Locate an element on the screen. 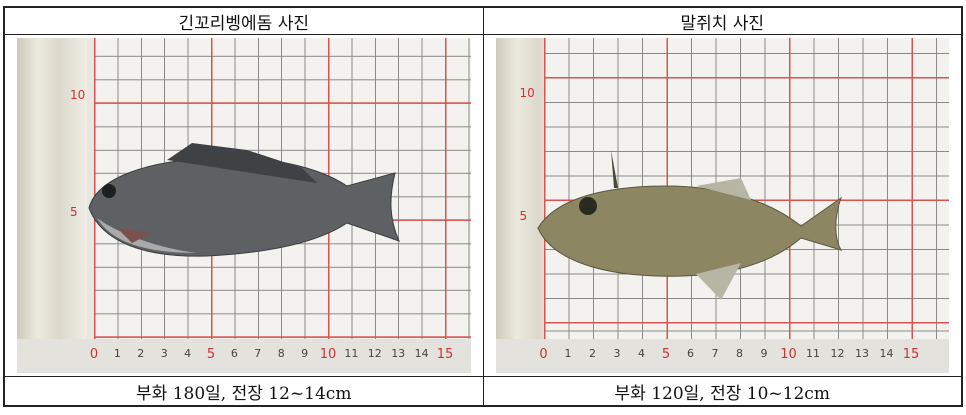  filefish-image is located at coordinates (689, 225).